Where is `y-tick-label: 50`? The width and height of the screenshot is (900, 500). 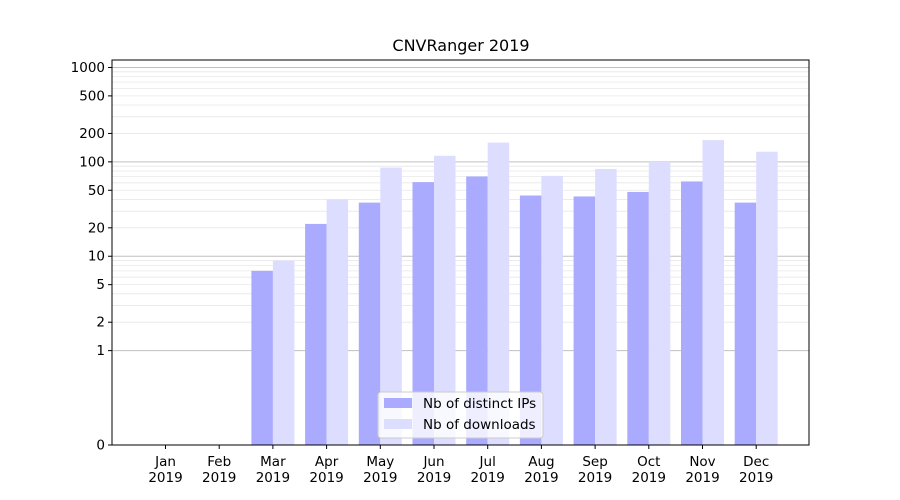
y-tick-label: 50 is located at coordinates (96, 191).